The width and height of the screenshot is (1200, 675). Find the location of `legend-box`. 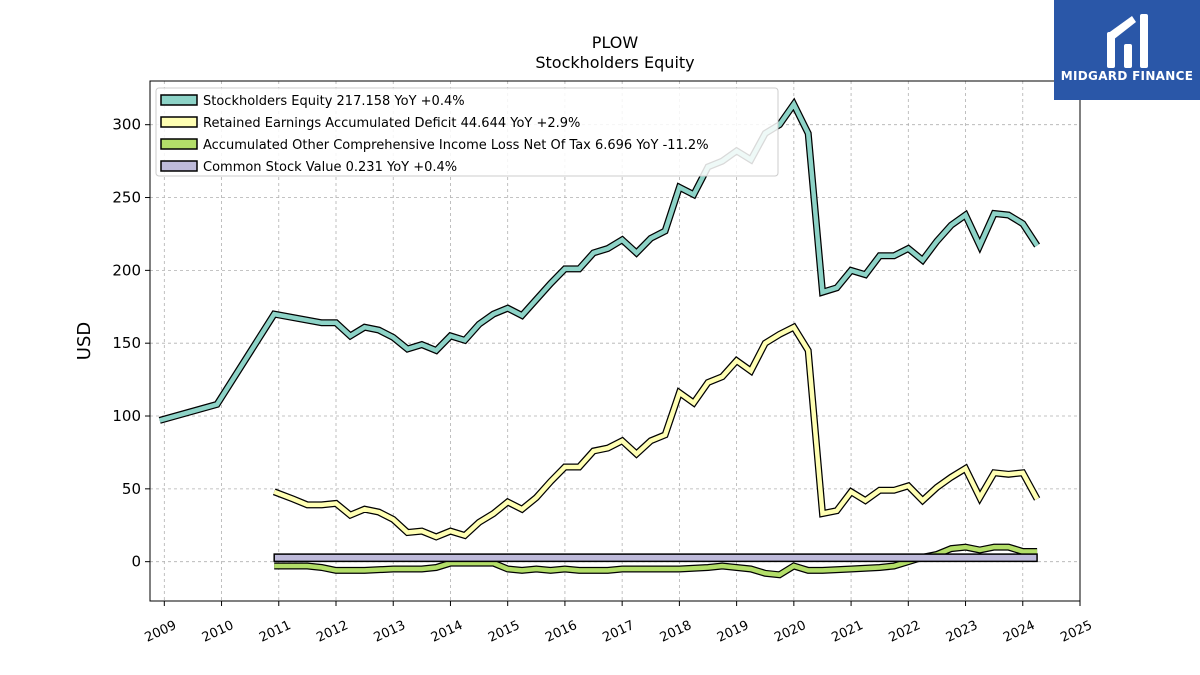

legend-box is located at coordinates (467, 132).